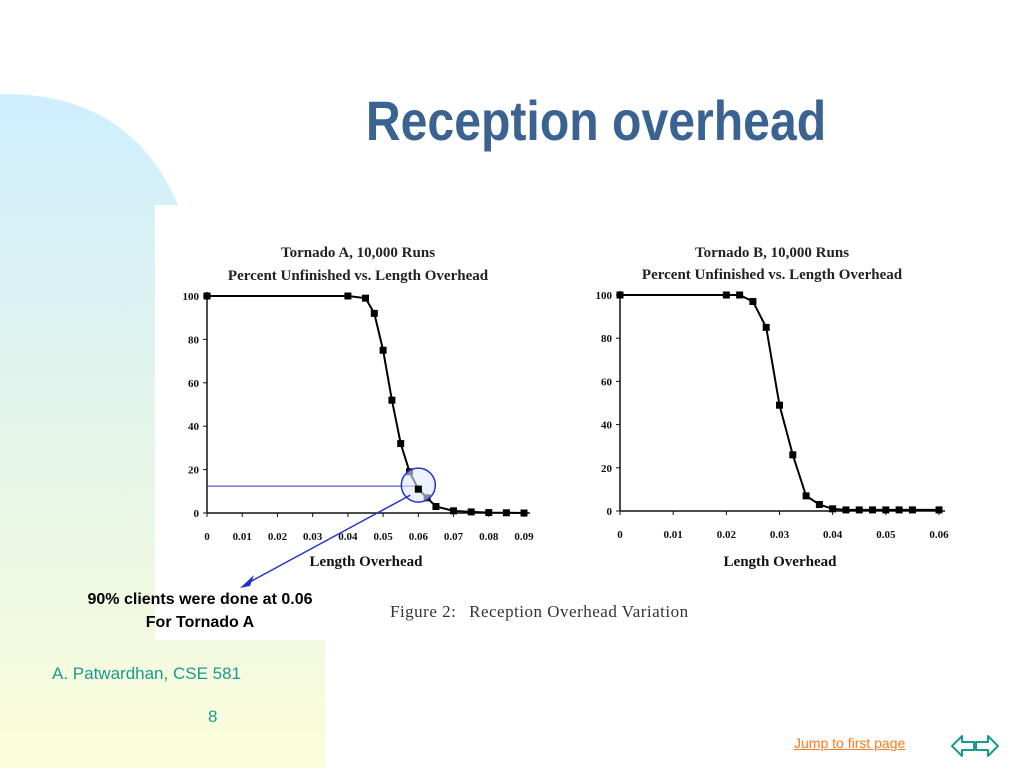 This screenshot has width=1024, height=768. I want to click on chartA-xtick-label: 0, so click(207, 537).